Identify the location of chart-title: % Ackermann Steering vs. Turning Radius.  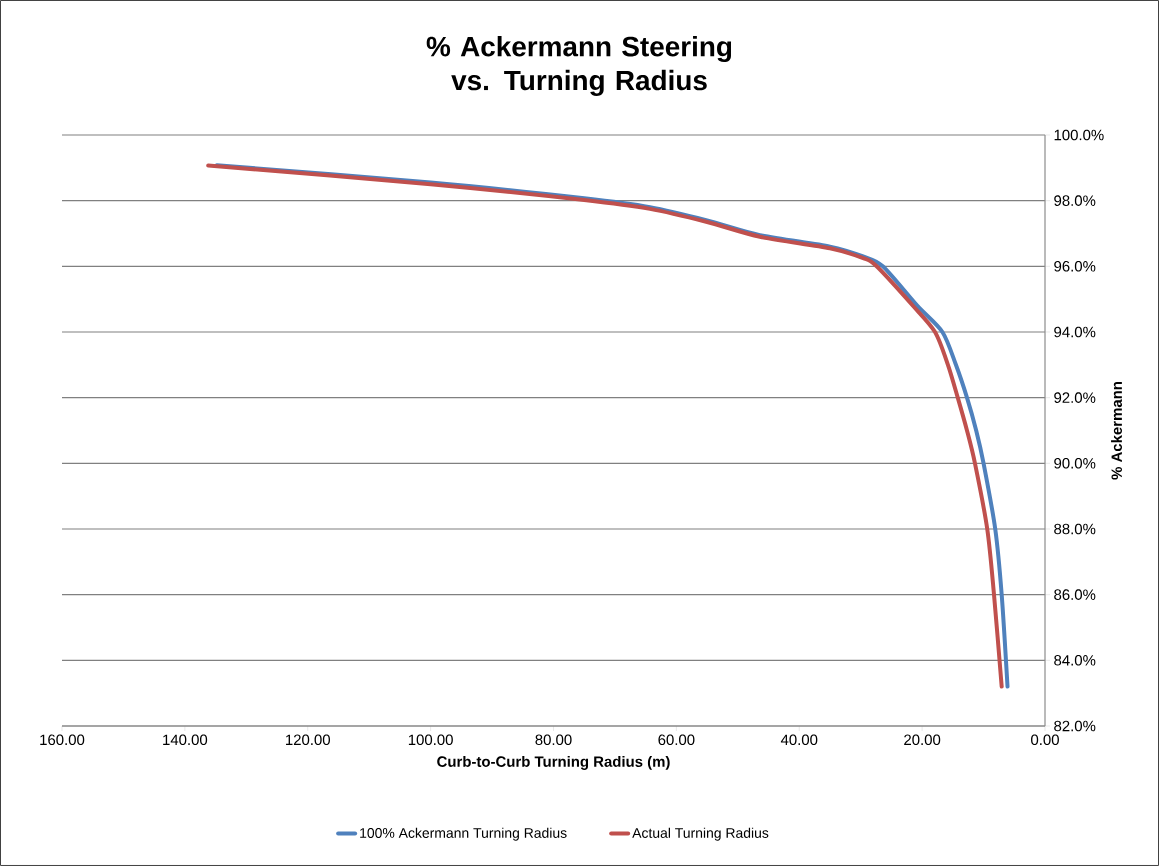
(579, 66).